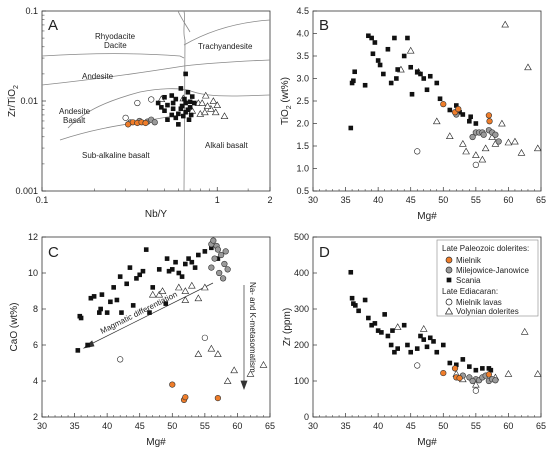 The width and height of the screenshot is (550, 452). What do you see at coordinates (508, 200) in the screenshot?
I see `panel-b-xtick-label-6: 60` at bounding box center [508, 200].